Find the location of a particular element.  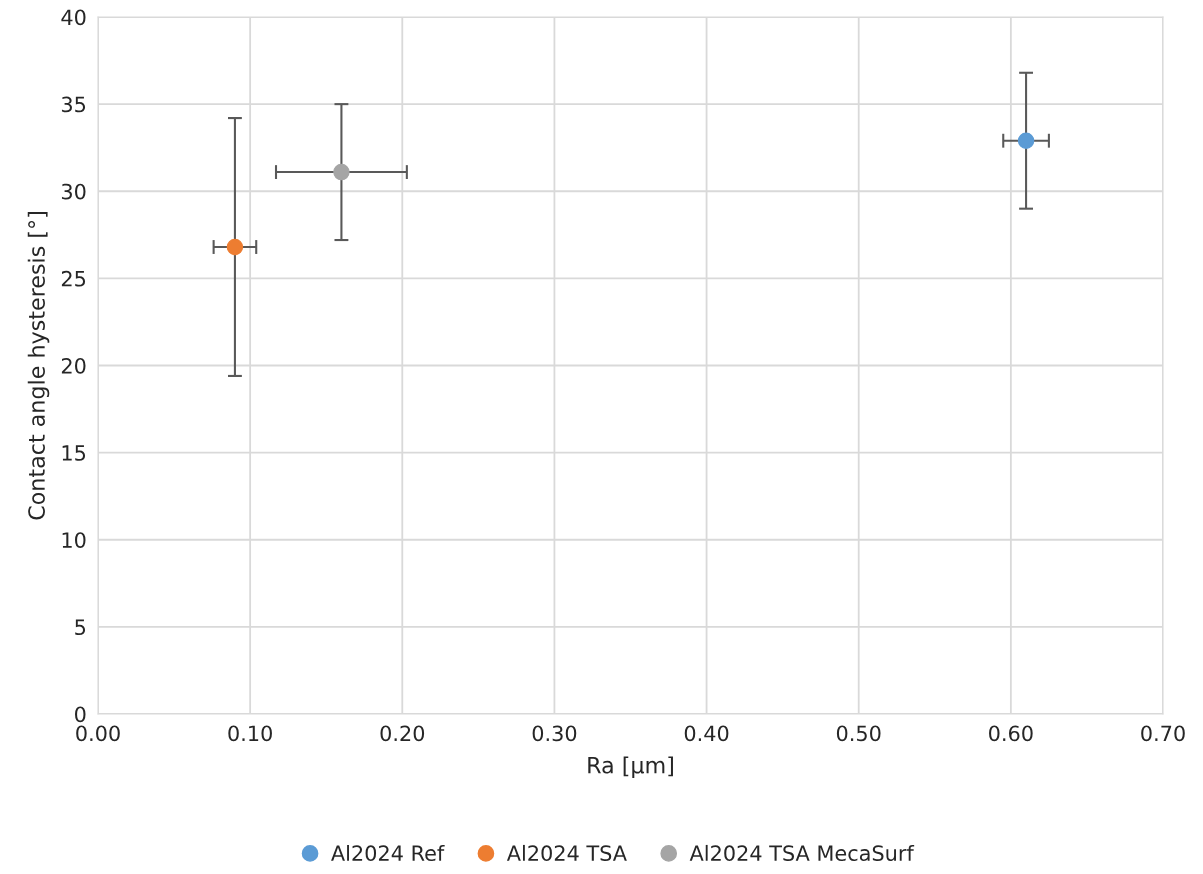

x-tick-label: 0.70 is located at coordinates (1163, 733).